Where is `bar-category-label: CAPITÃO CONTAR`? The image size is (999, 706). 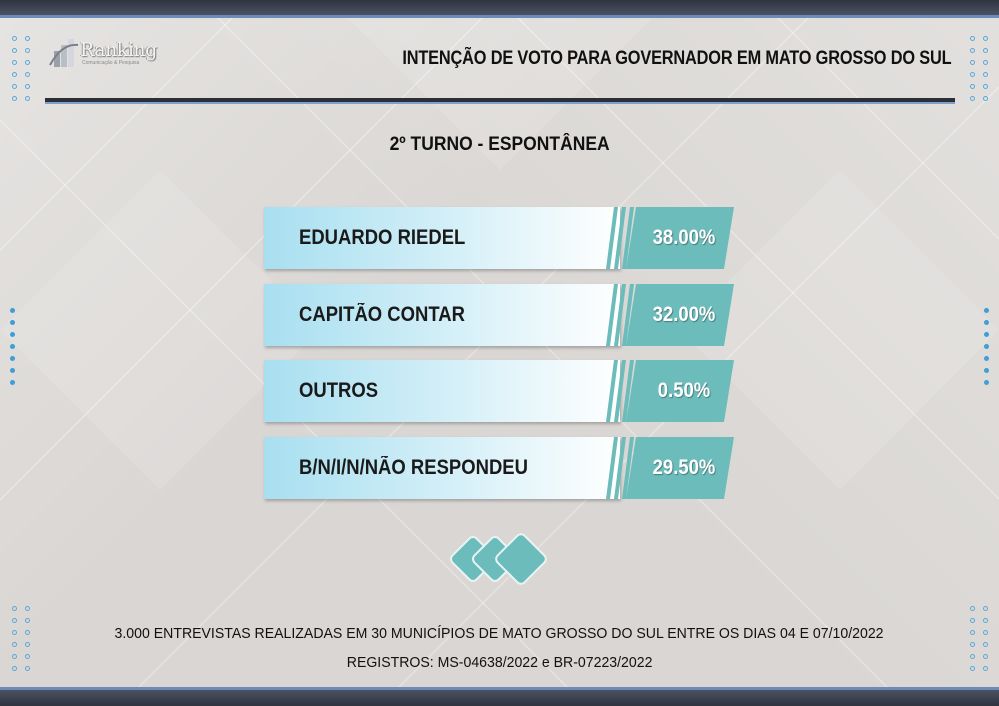
bar-category-label: CAPITÃO CONTAR is located at coordinates (382, 314).